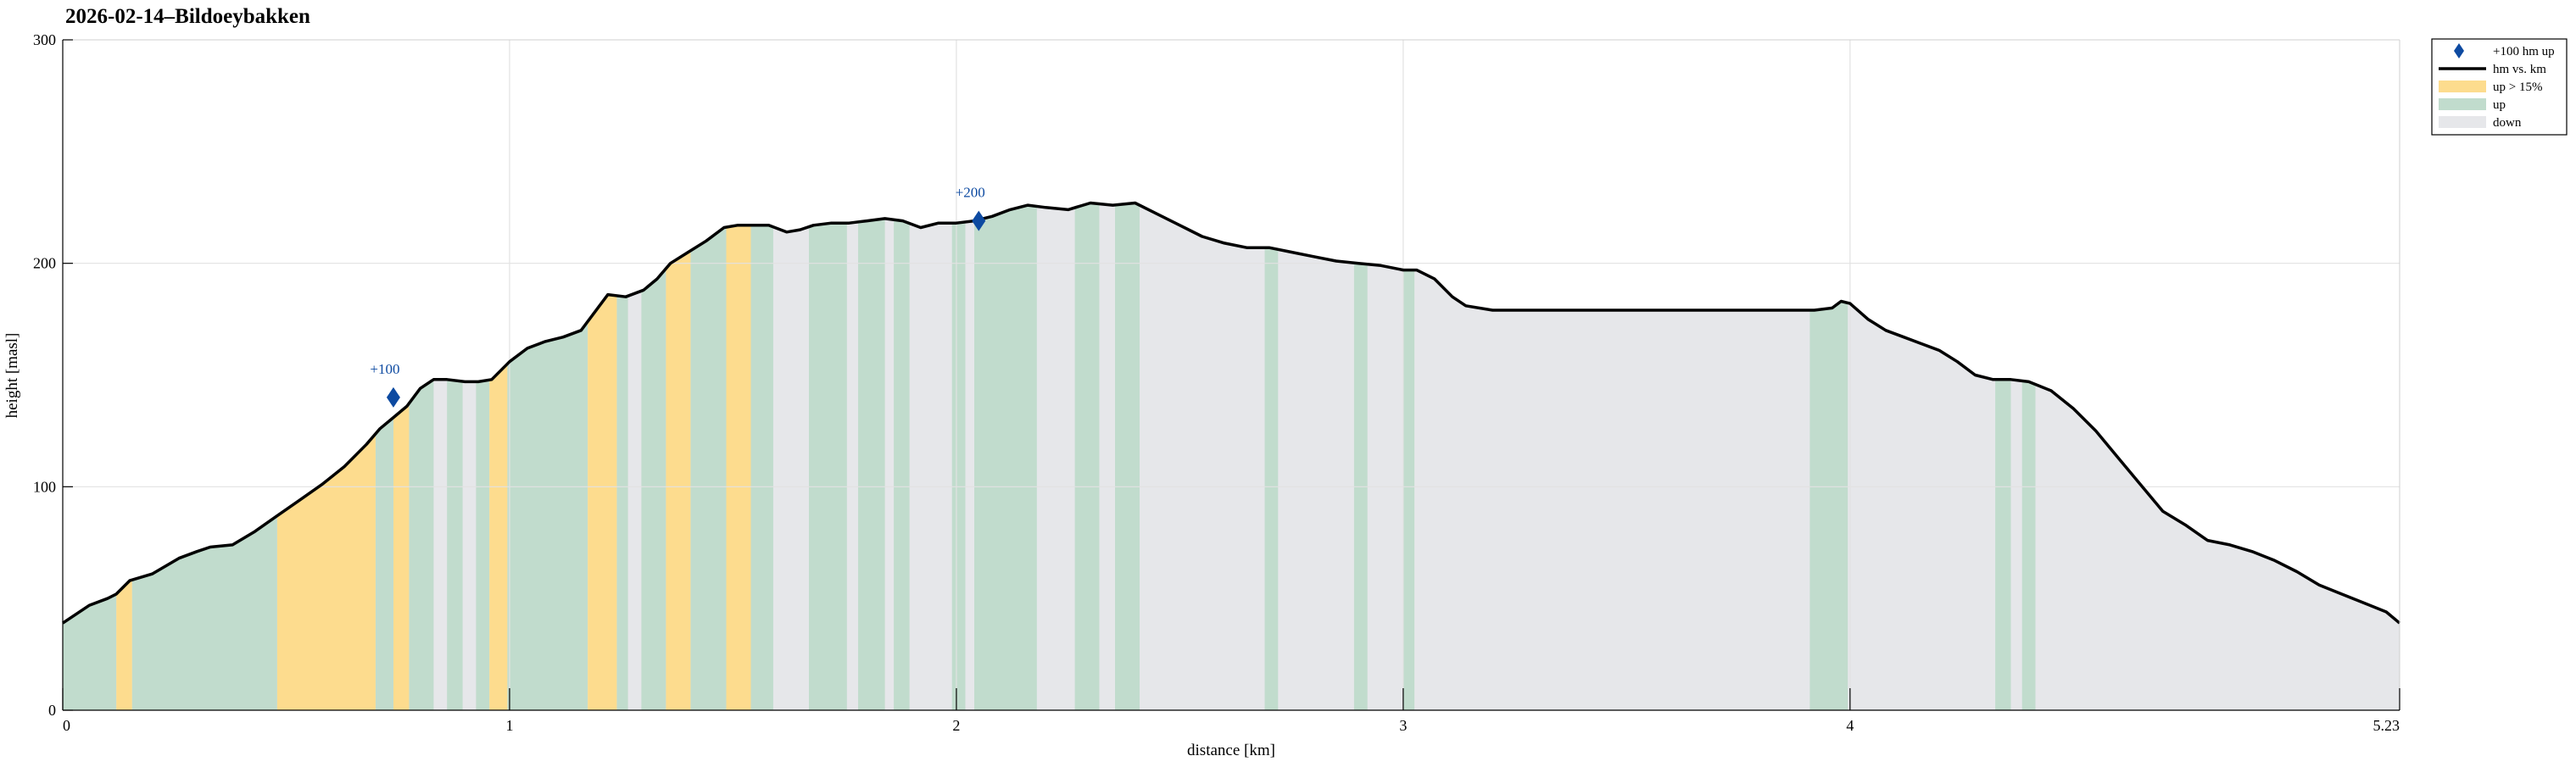 The height and width of the screenshot is (767, 2576). Describe the element at coordinates (2517, 87) in the screenshot. I see `legend-label: up > 15%` at that location.